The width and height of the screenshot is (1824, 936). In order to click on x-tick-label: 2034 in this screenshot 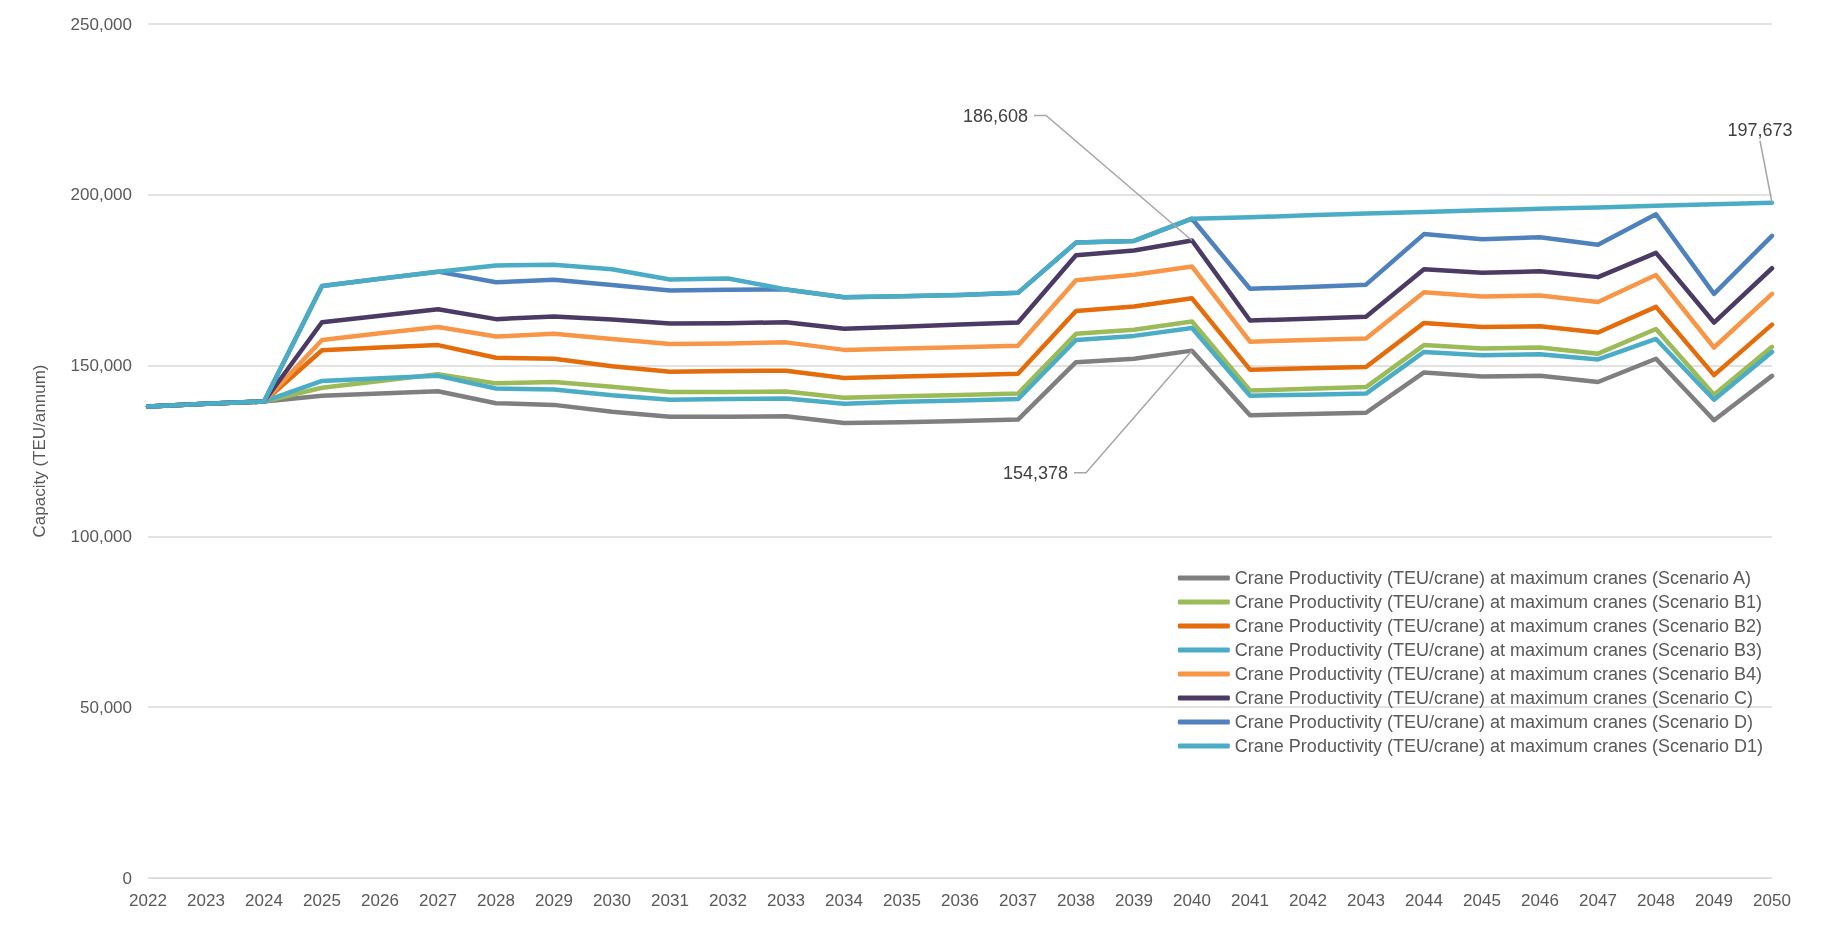, I will do `click(844, 900)`.